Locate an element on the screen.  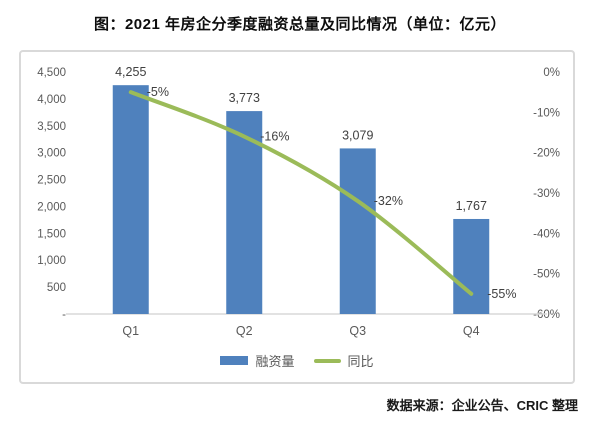
line-point-label: -16% is located at coordinates (274, 137).